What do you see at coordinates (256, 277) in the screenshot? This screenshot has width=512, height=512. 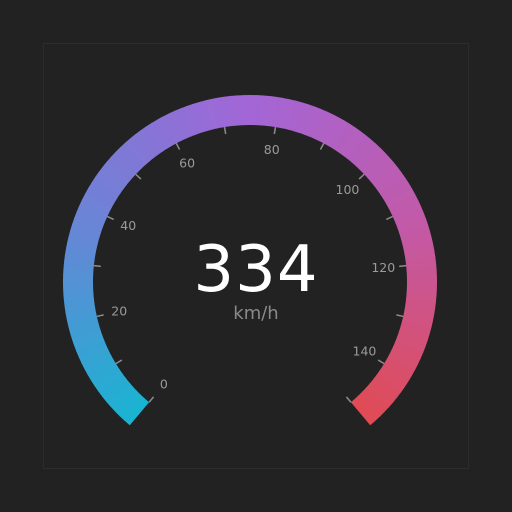 I see `speed-readout: 334 km/h` at bounding box center [256, 277].